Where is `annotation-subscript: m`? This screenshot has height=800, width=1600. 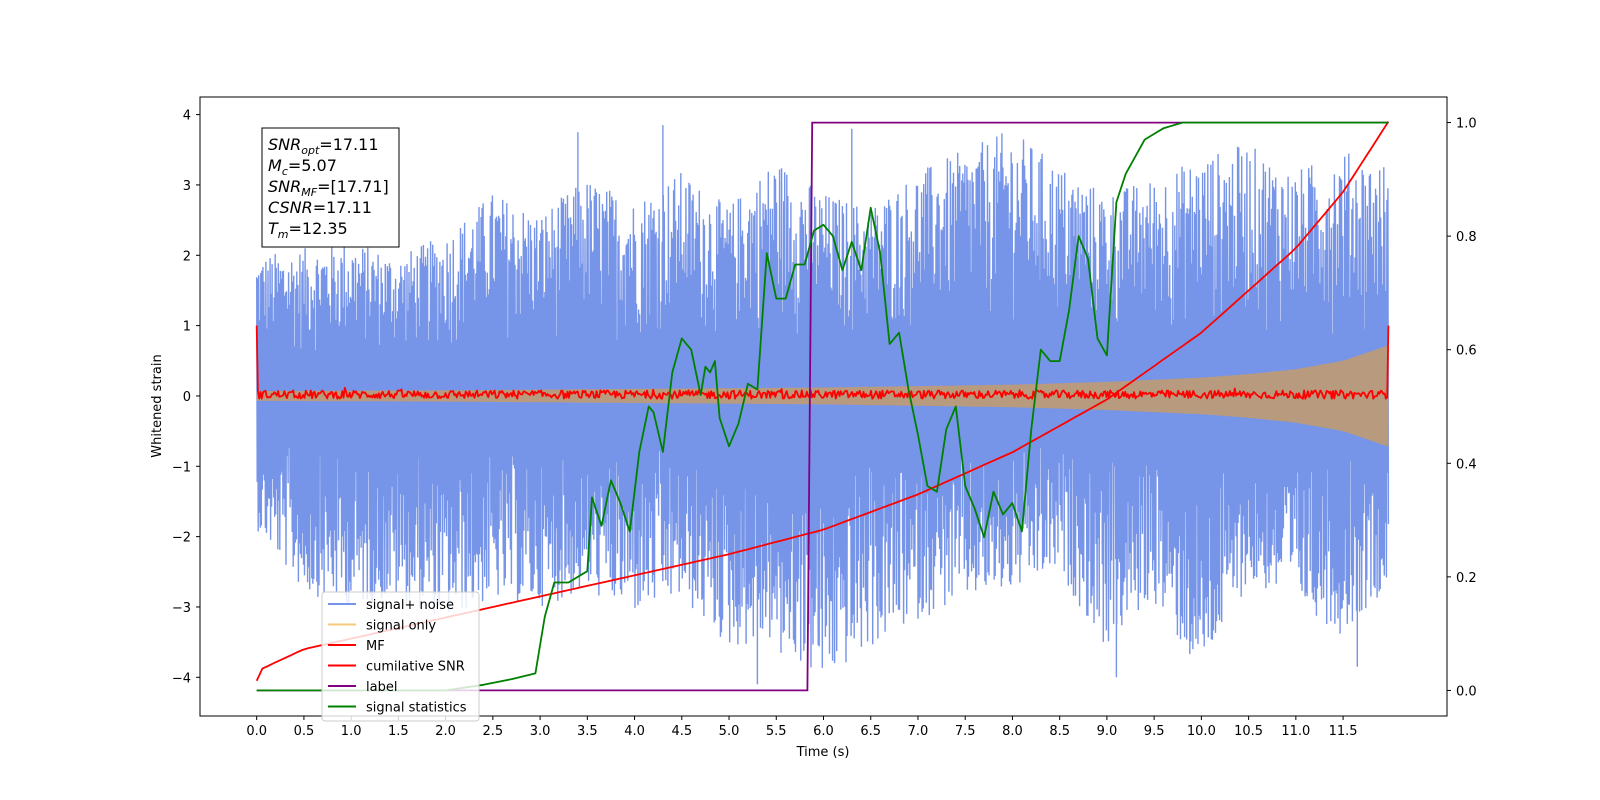
annotation-subscript: m is located at coordinates (283, 234).